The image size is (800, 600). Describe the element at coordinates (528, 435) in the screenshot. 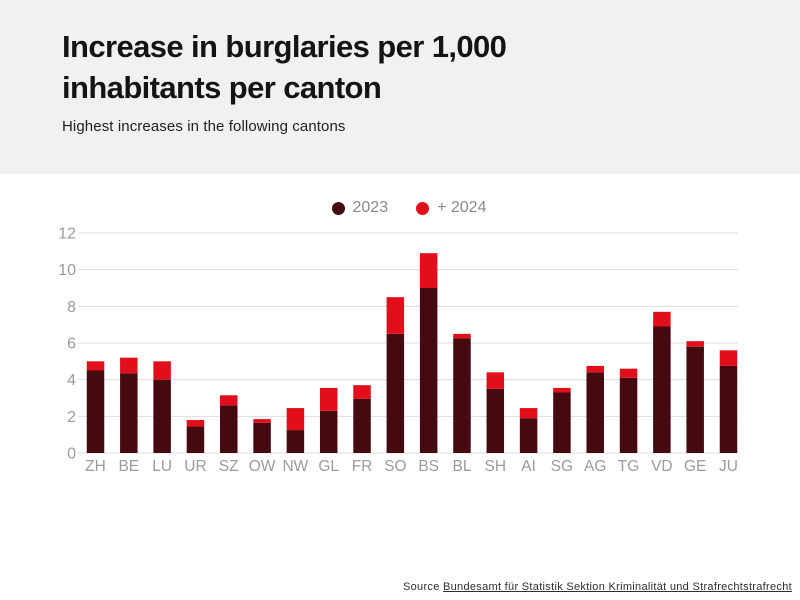

I see `bar-2023-AI` at that location.